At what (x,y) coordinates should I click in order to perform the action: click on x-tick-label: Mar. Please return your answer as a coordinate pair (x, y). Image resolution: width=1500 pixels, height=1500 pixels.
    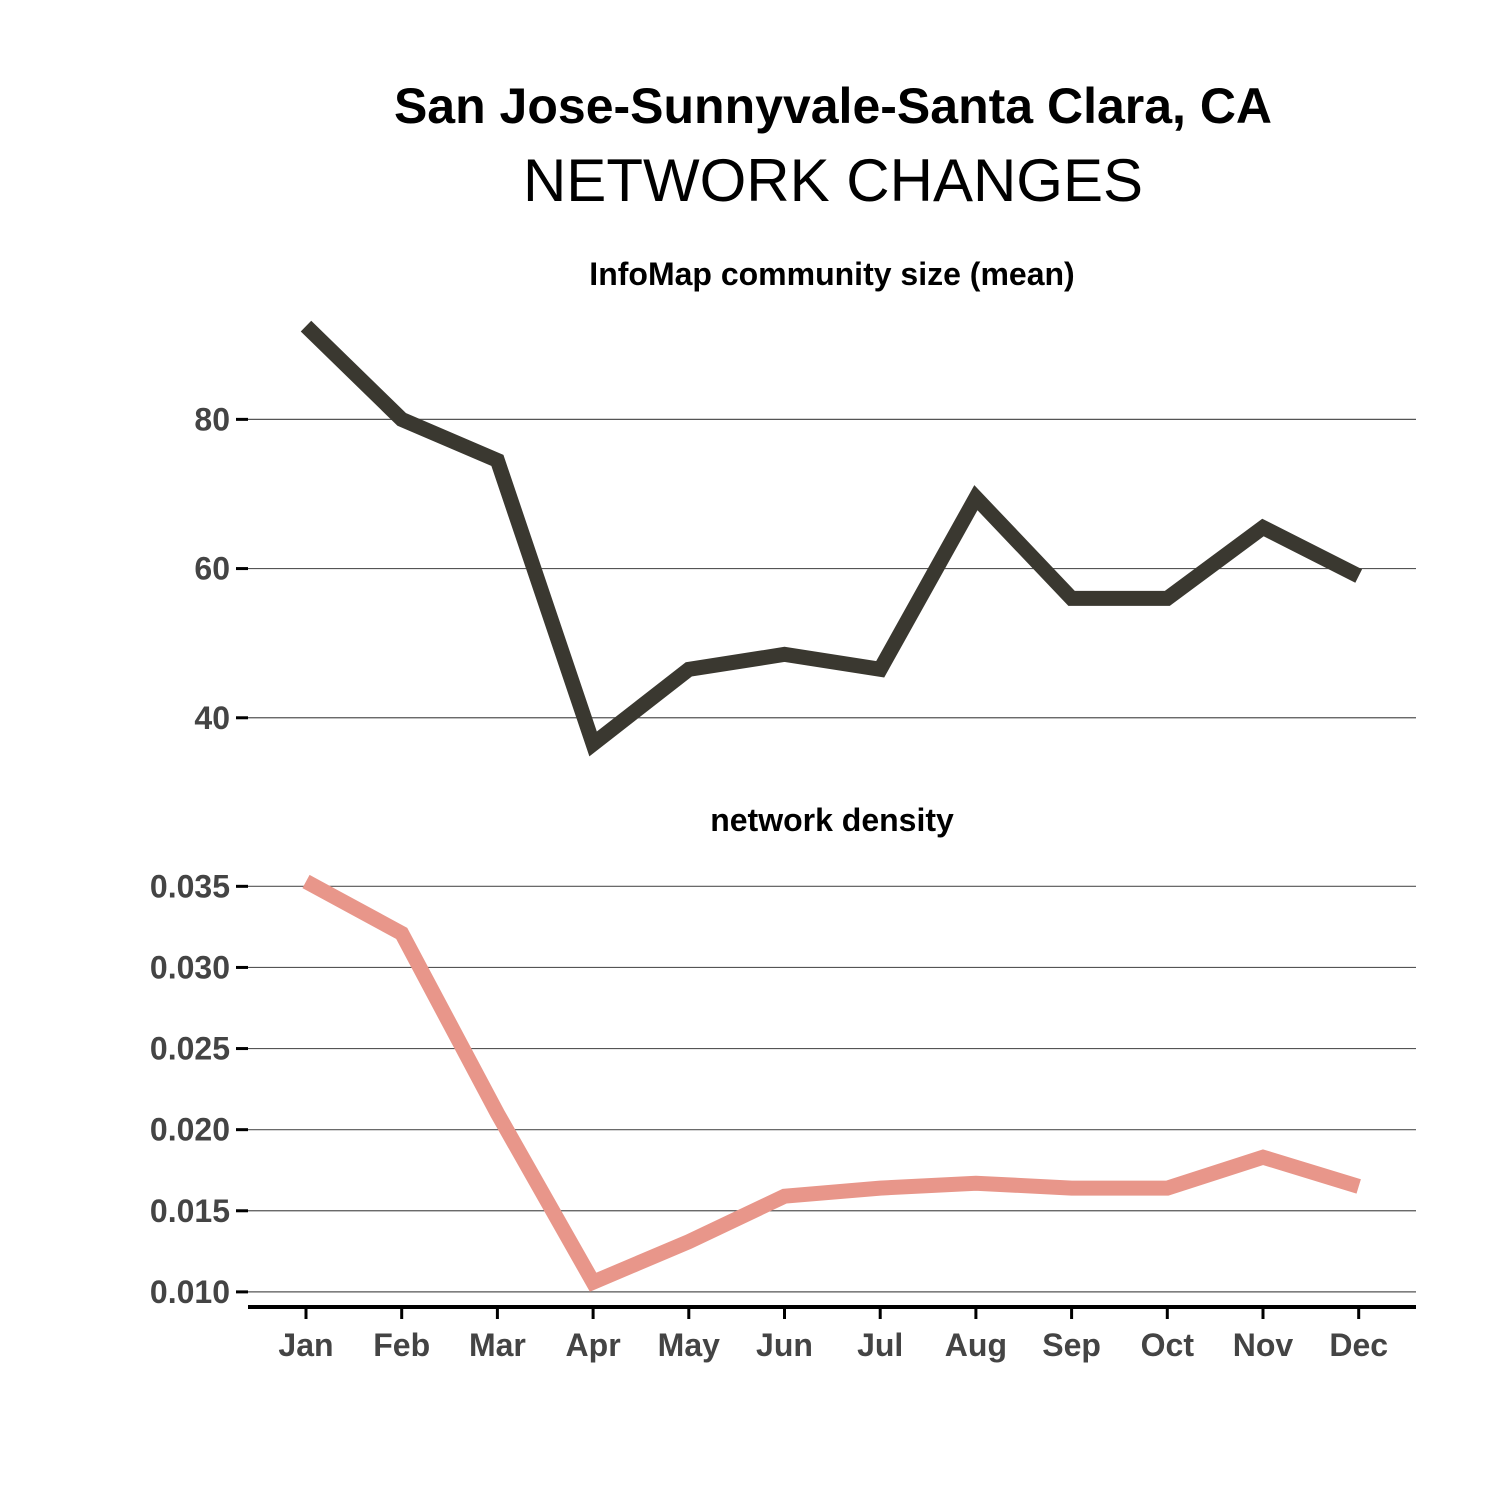
    Looking at the image, I should click on (497, 1345).